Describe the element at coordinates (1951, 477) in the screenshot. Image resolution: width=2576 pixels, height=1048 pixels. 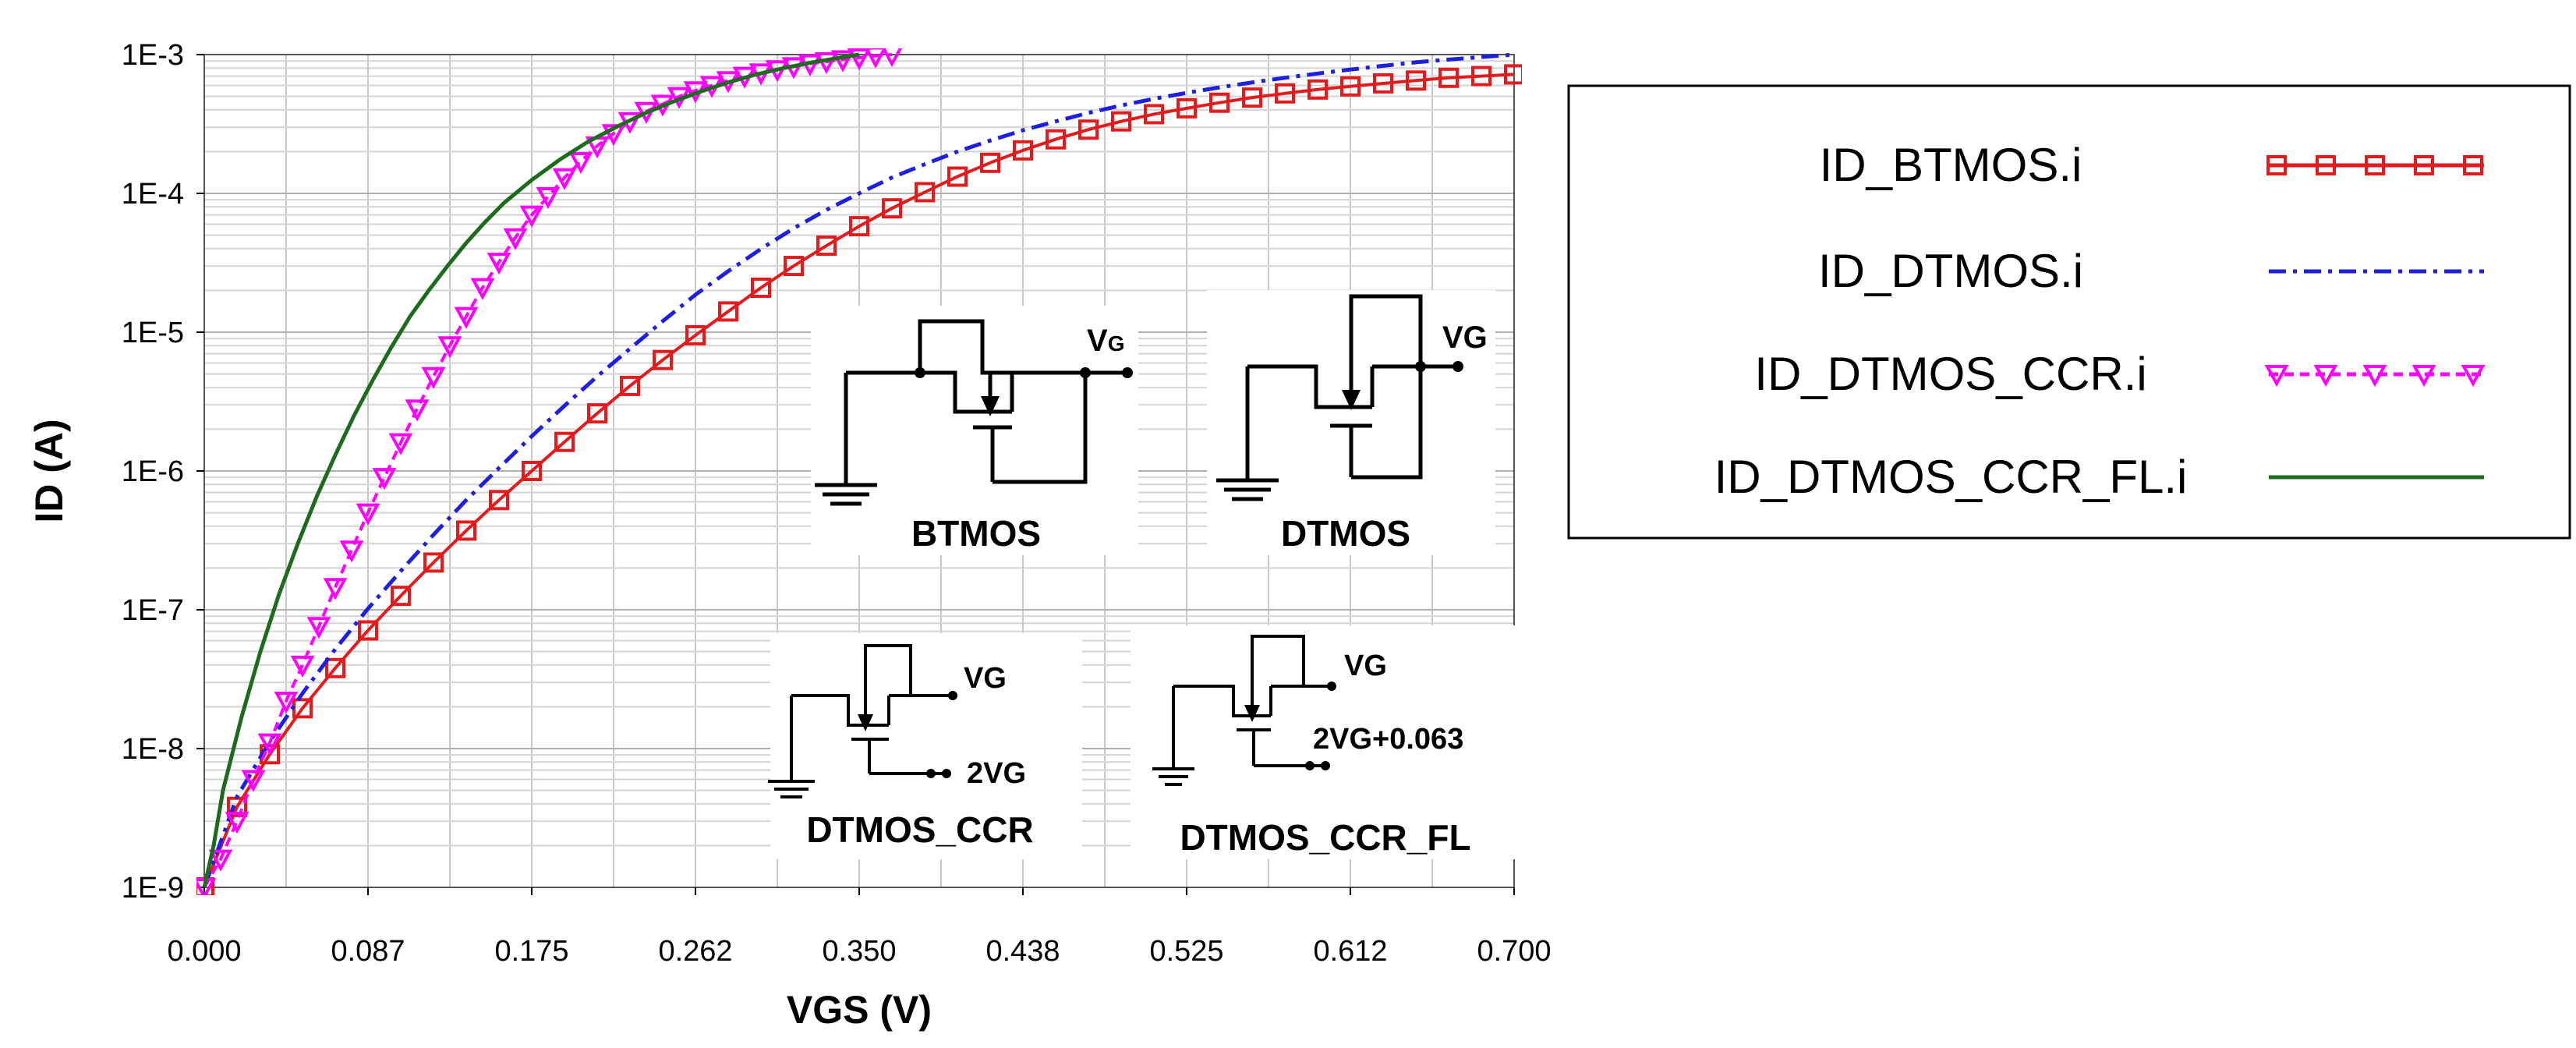
I see `legend-label-id-dtmos-ccr-fl-i: ID_DTMOS_CCR_FL.i` at that location.